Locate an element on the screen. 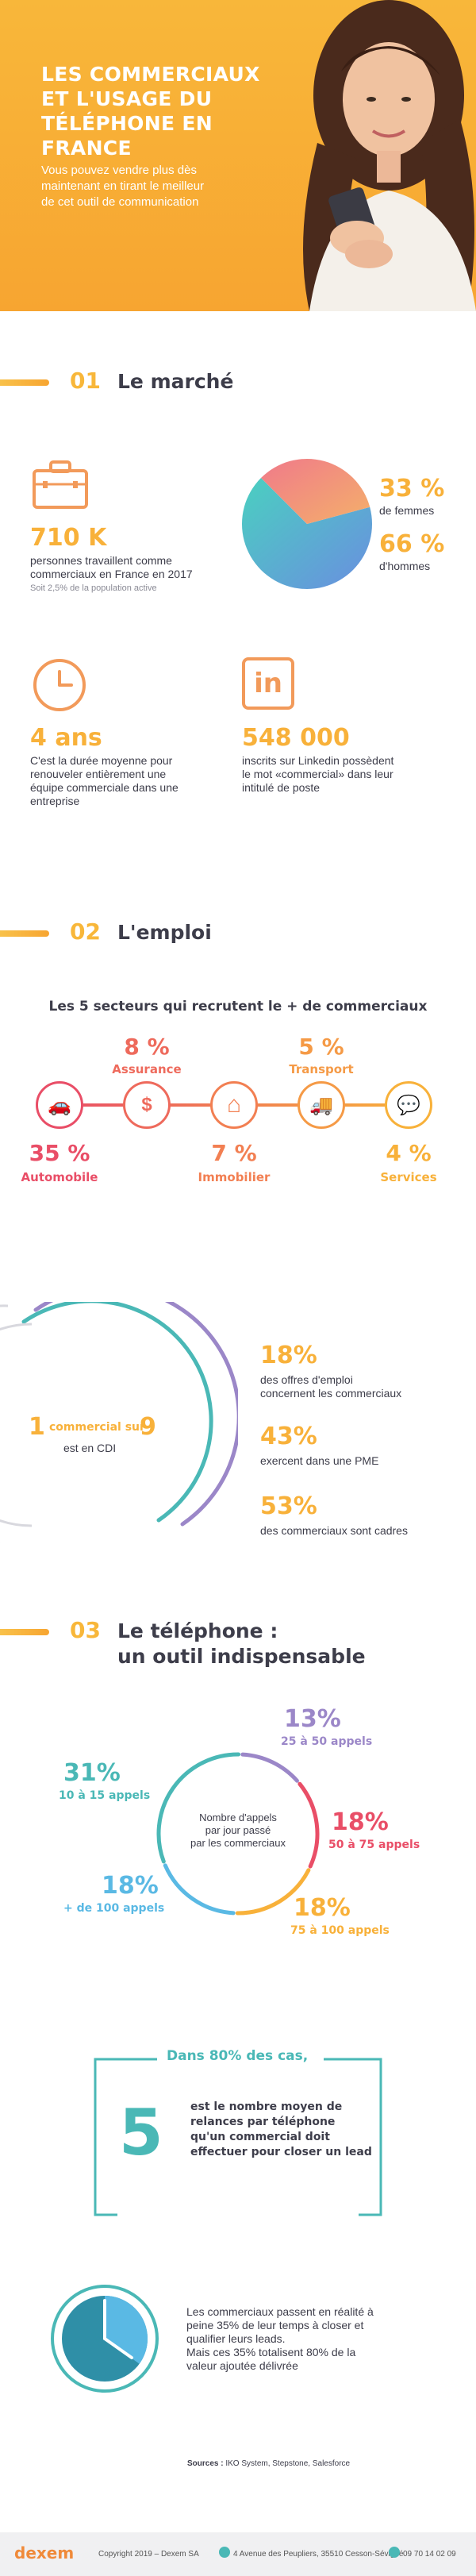 The height and width of the screenshot is (2576, 476). sector-immobilier-label: Immobilier is located at coordinates (234, 1177).